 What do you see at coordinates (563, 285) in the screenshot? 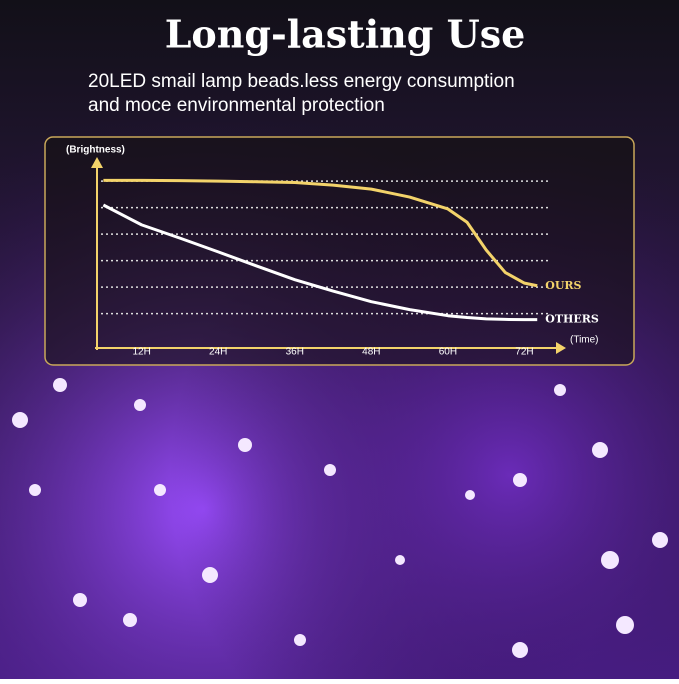
I see `legend-label: OURS` at bounding box center [563, 285].